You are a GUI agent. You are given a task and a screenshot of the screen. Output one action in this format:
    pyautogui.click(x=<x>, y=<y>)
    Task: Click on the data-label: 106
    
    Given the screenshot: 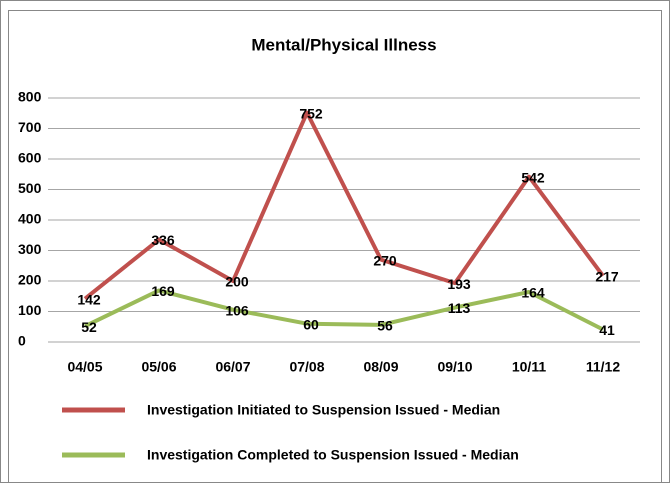 What is the action you would take?
    pyautogui.click(x=237, y=310)
    